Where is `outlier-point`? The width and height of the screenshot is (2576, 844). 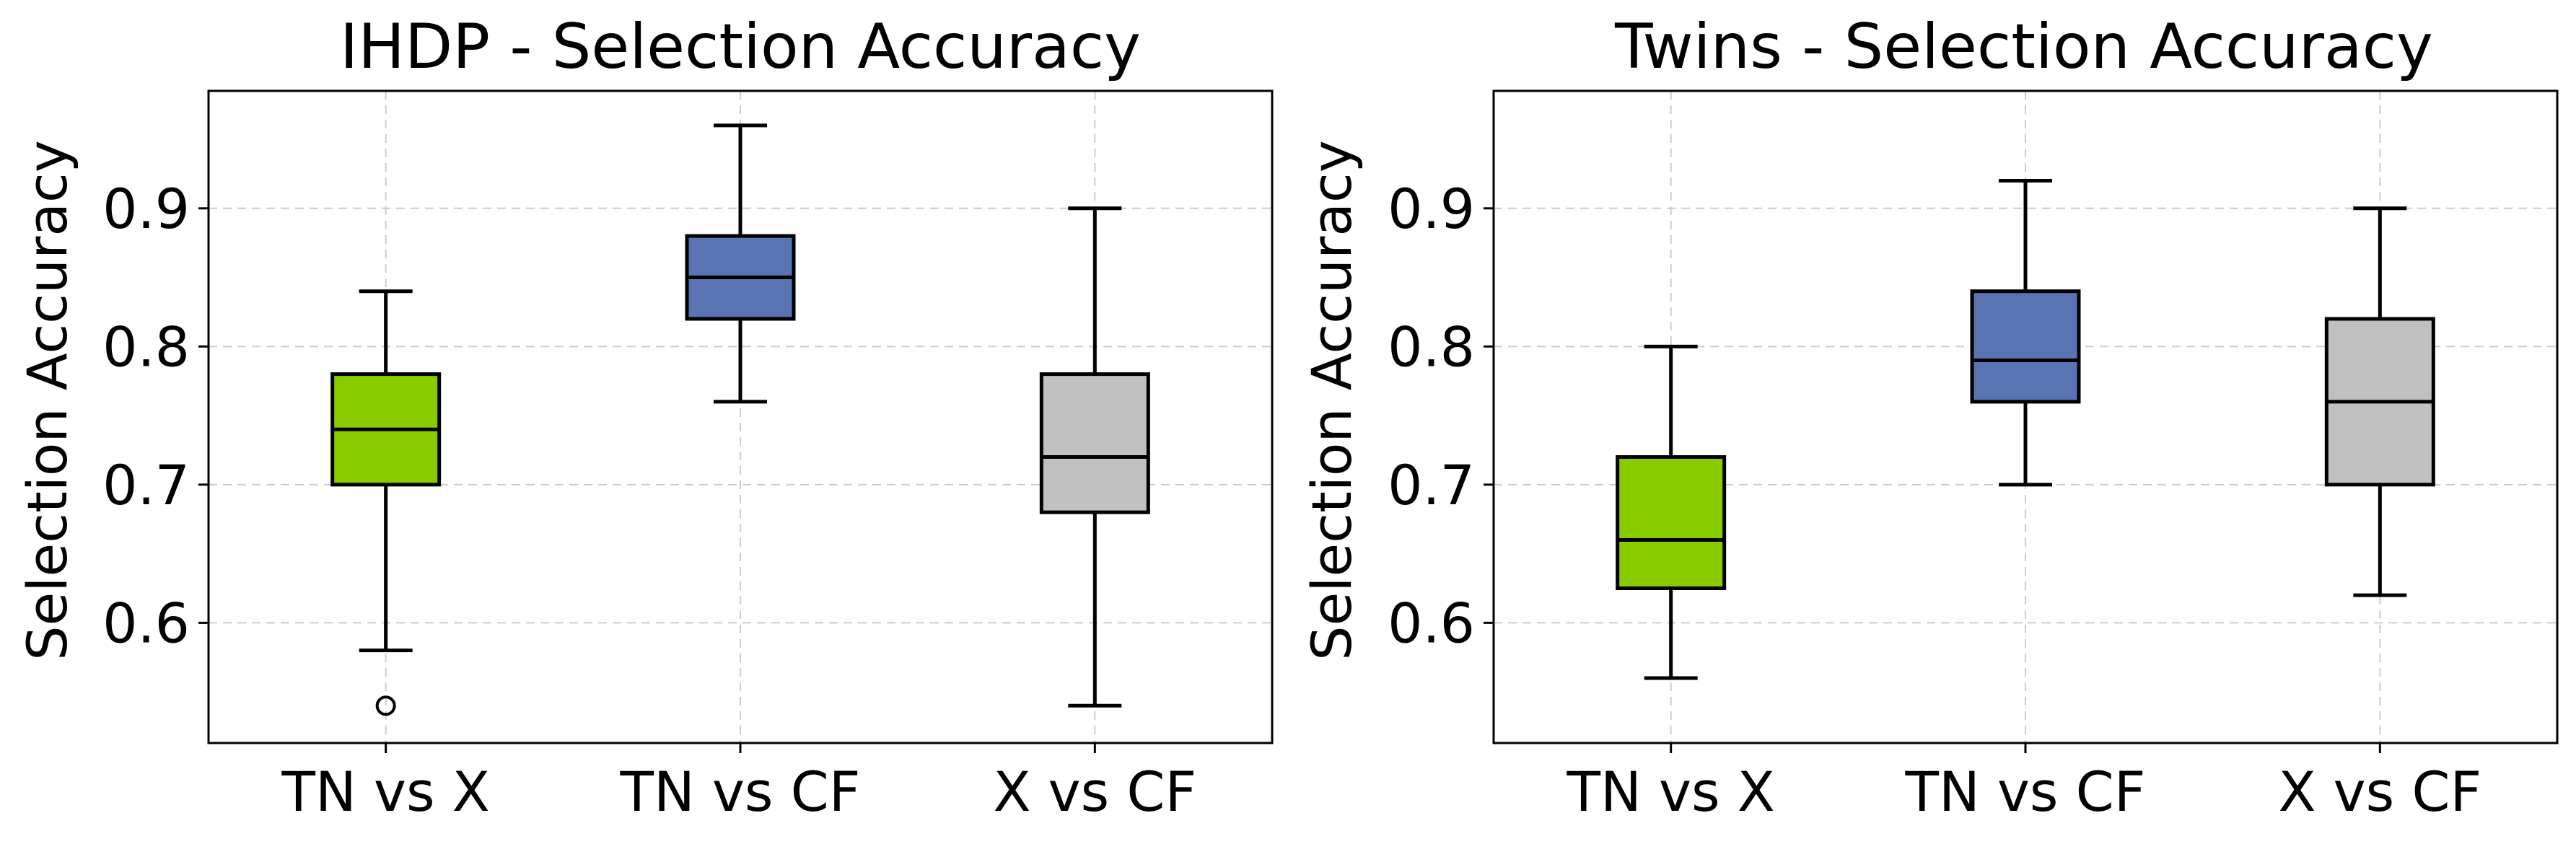
outlier-point is located at coordinates (385, 705).